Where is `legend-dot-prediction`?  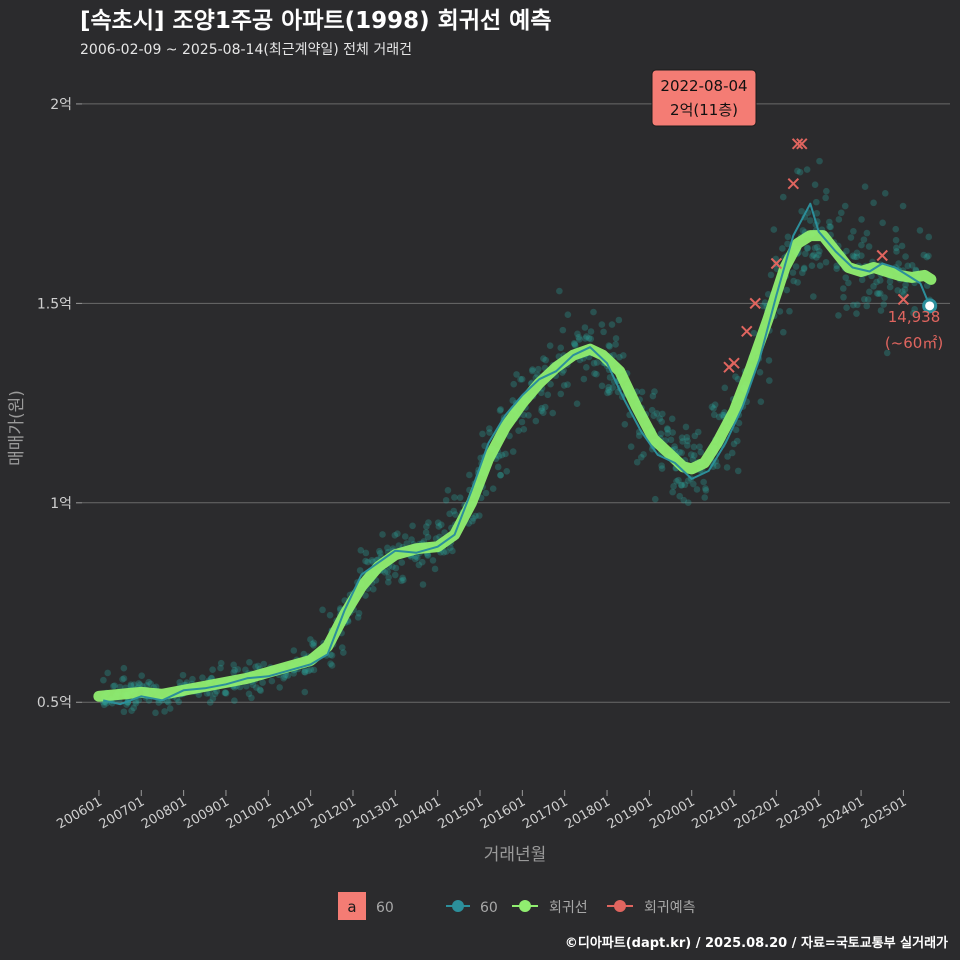
legend-dot-prediction is located at coordinates (620, 906).